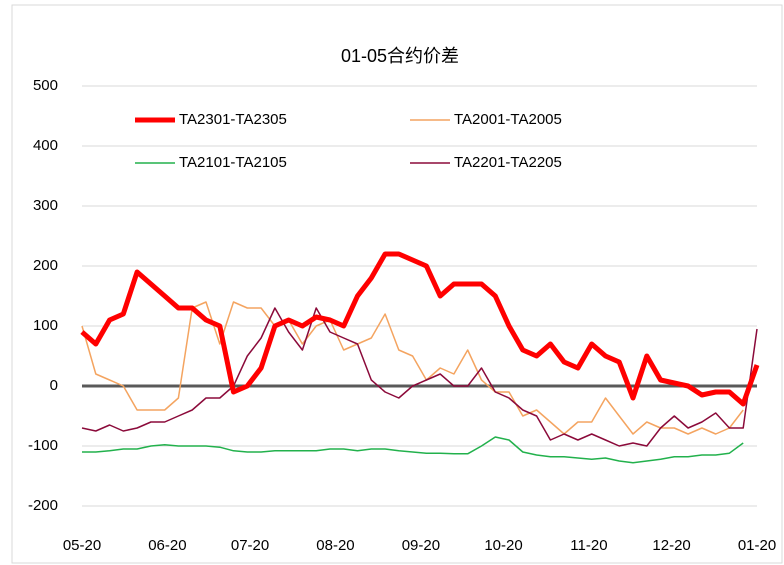 The height and width of the screenshot is (565, 784). I want to click on x-tick-label: 08-20, so click(335, 545).